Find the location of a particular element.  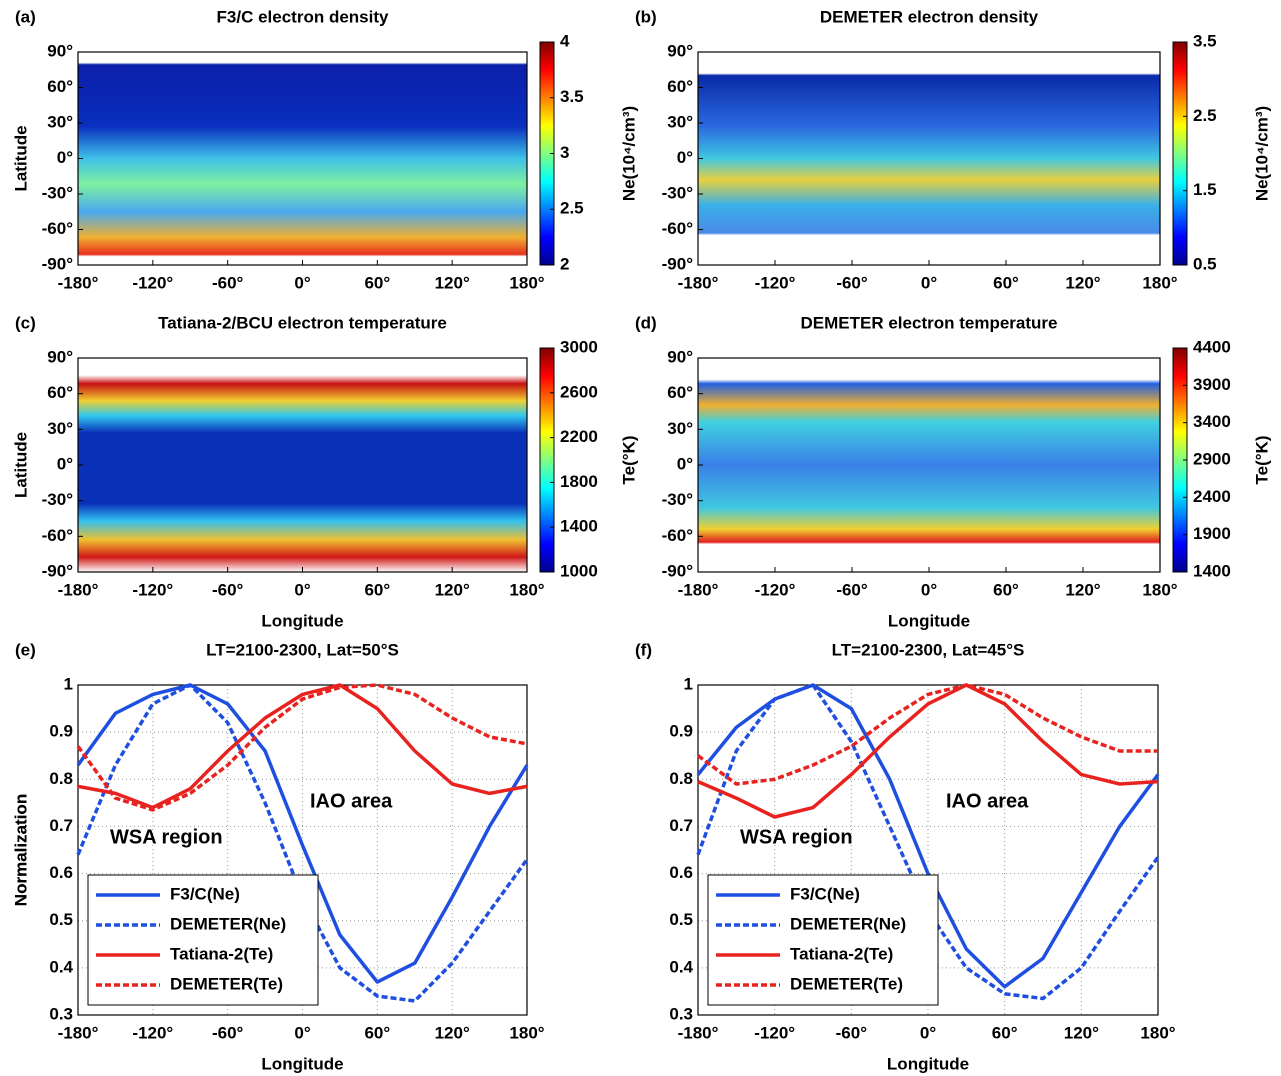

y-tick-label: 0.3 is located at coordinates (681, 1013).